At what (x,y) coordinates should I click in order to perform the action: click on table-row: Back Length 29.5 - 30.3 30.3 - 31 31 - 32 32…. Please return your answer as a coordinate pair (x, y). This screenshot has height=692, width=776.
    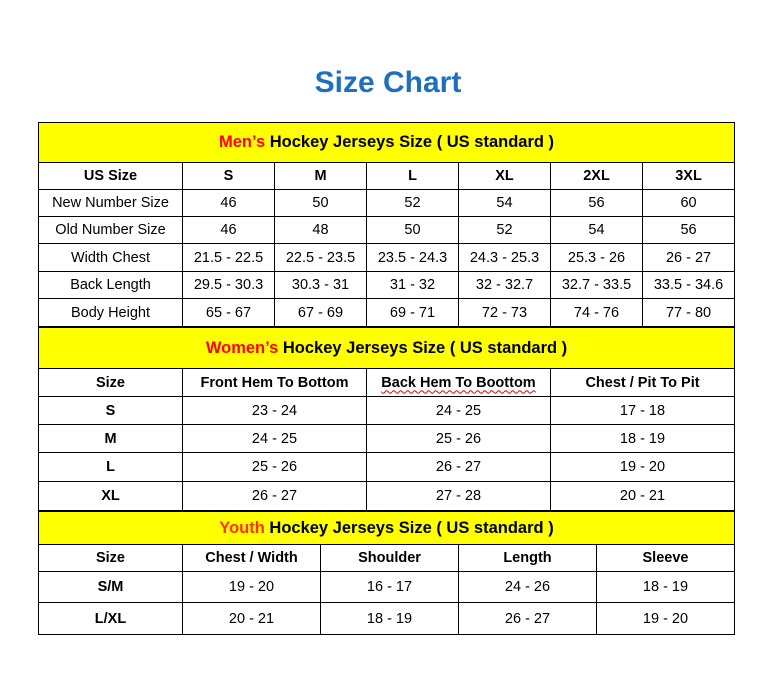
    Looking at the image, I should click on (387, 285).